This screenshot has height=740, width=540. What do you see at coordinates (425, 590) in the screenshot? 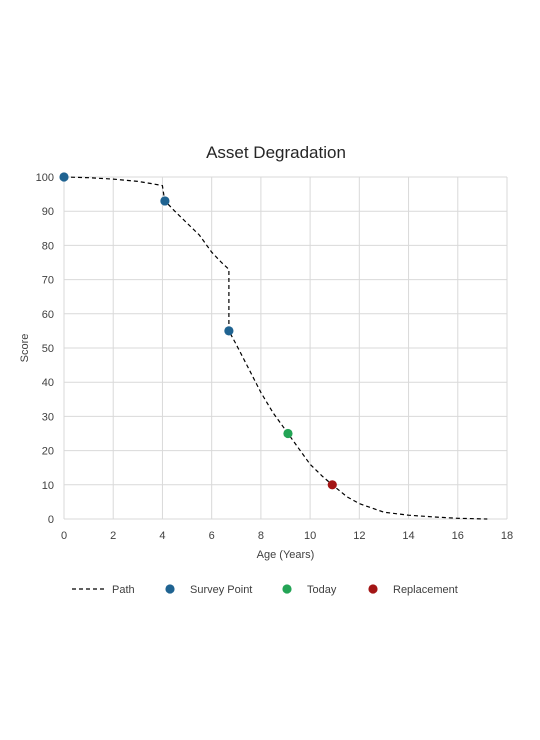
I see `legend-replacement-label: Replacement` at bounding box center [425, 590].